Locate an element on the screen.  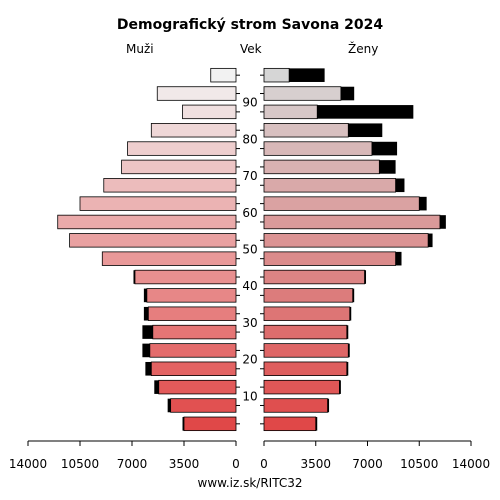
men-x-tick-label: 14000 is located at coordinates (28, 464).